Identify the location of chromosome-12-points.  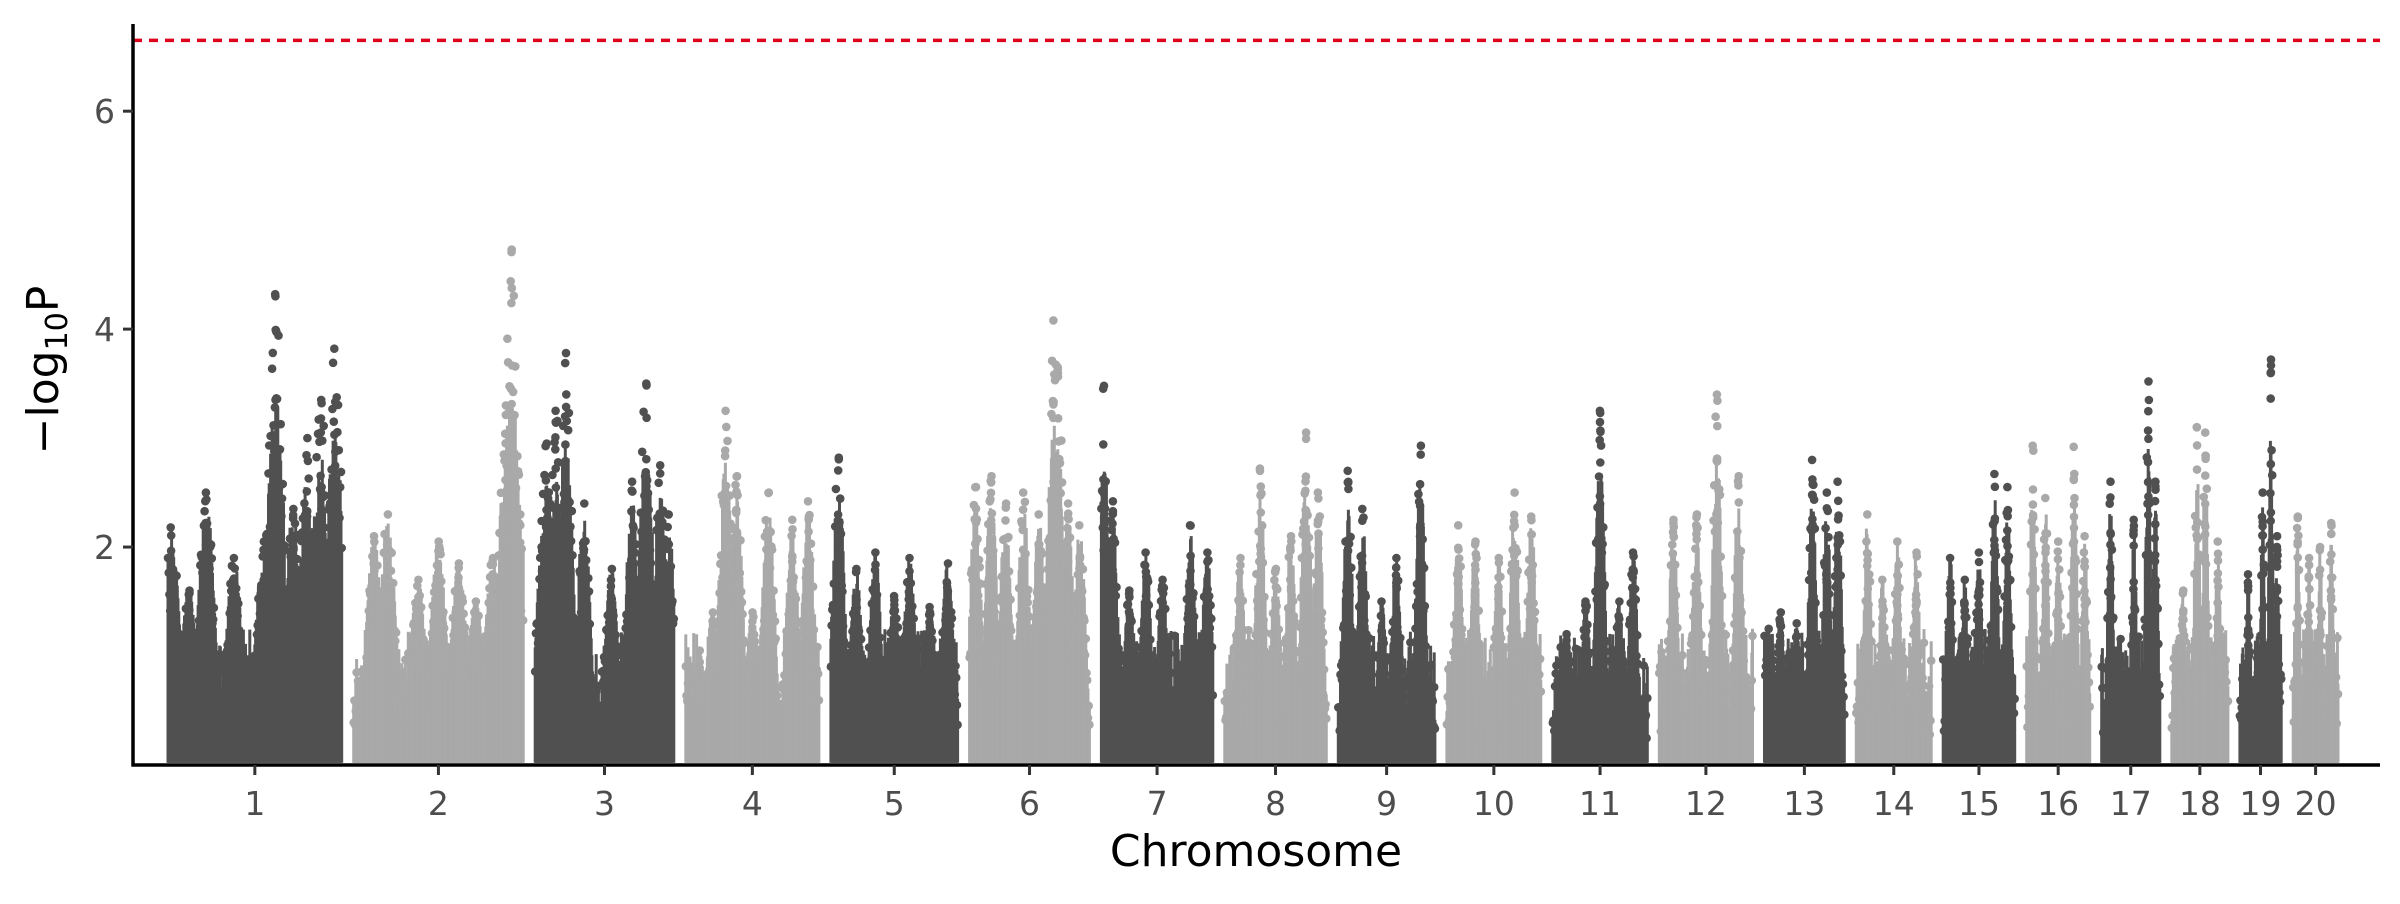
(1706, 576).